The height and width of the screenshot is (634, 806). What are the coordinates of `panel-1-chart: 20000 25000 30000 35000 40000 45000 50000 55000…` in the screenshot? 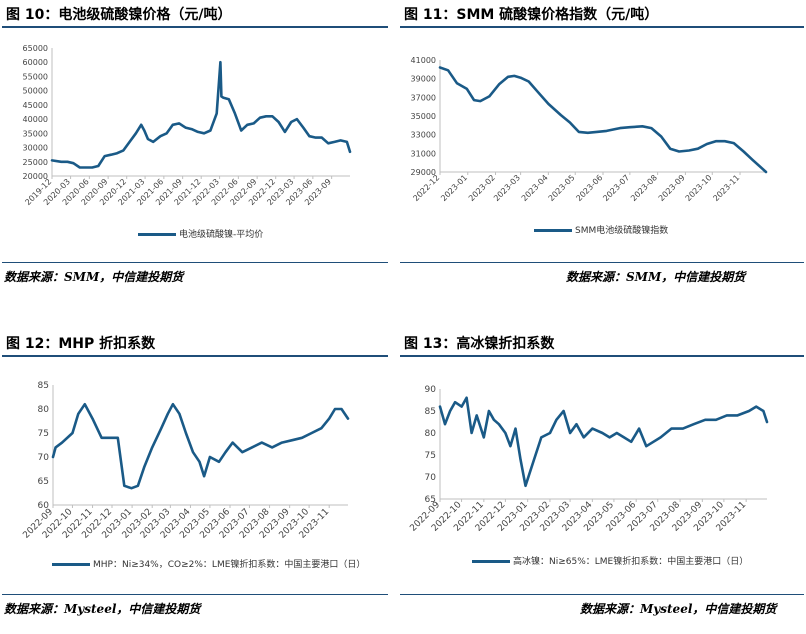 It's located at (187, 125).